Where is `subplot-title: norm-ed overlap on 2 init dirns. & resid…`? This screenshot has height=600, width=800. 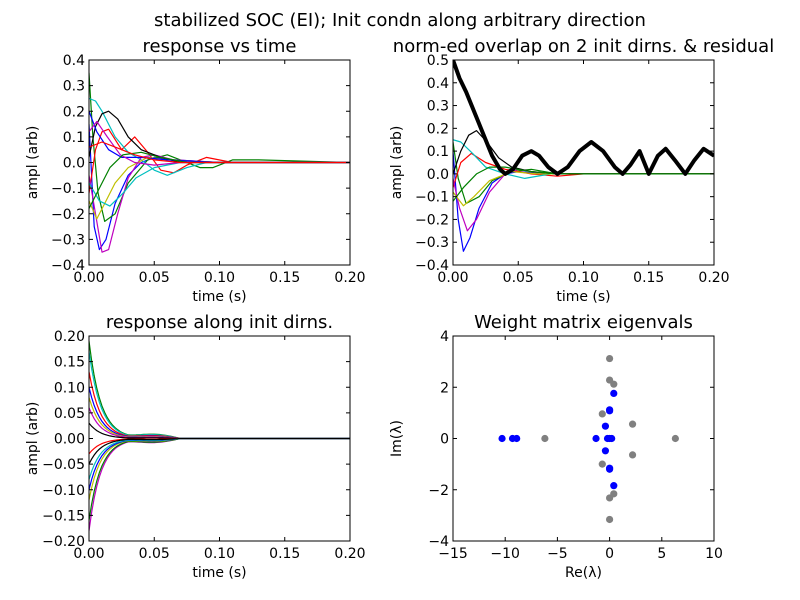
subplot-title: norm-ed overlap on 2 init dirns. & resid… is located at coordinates (583, 46).